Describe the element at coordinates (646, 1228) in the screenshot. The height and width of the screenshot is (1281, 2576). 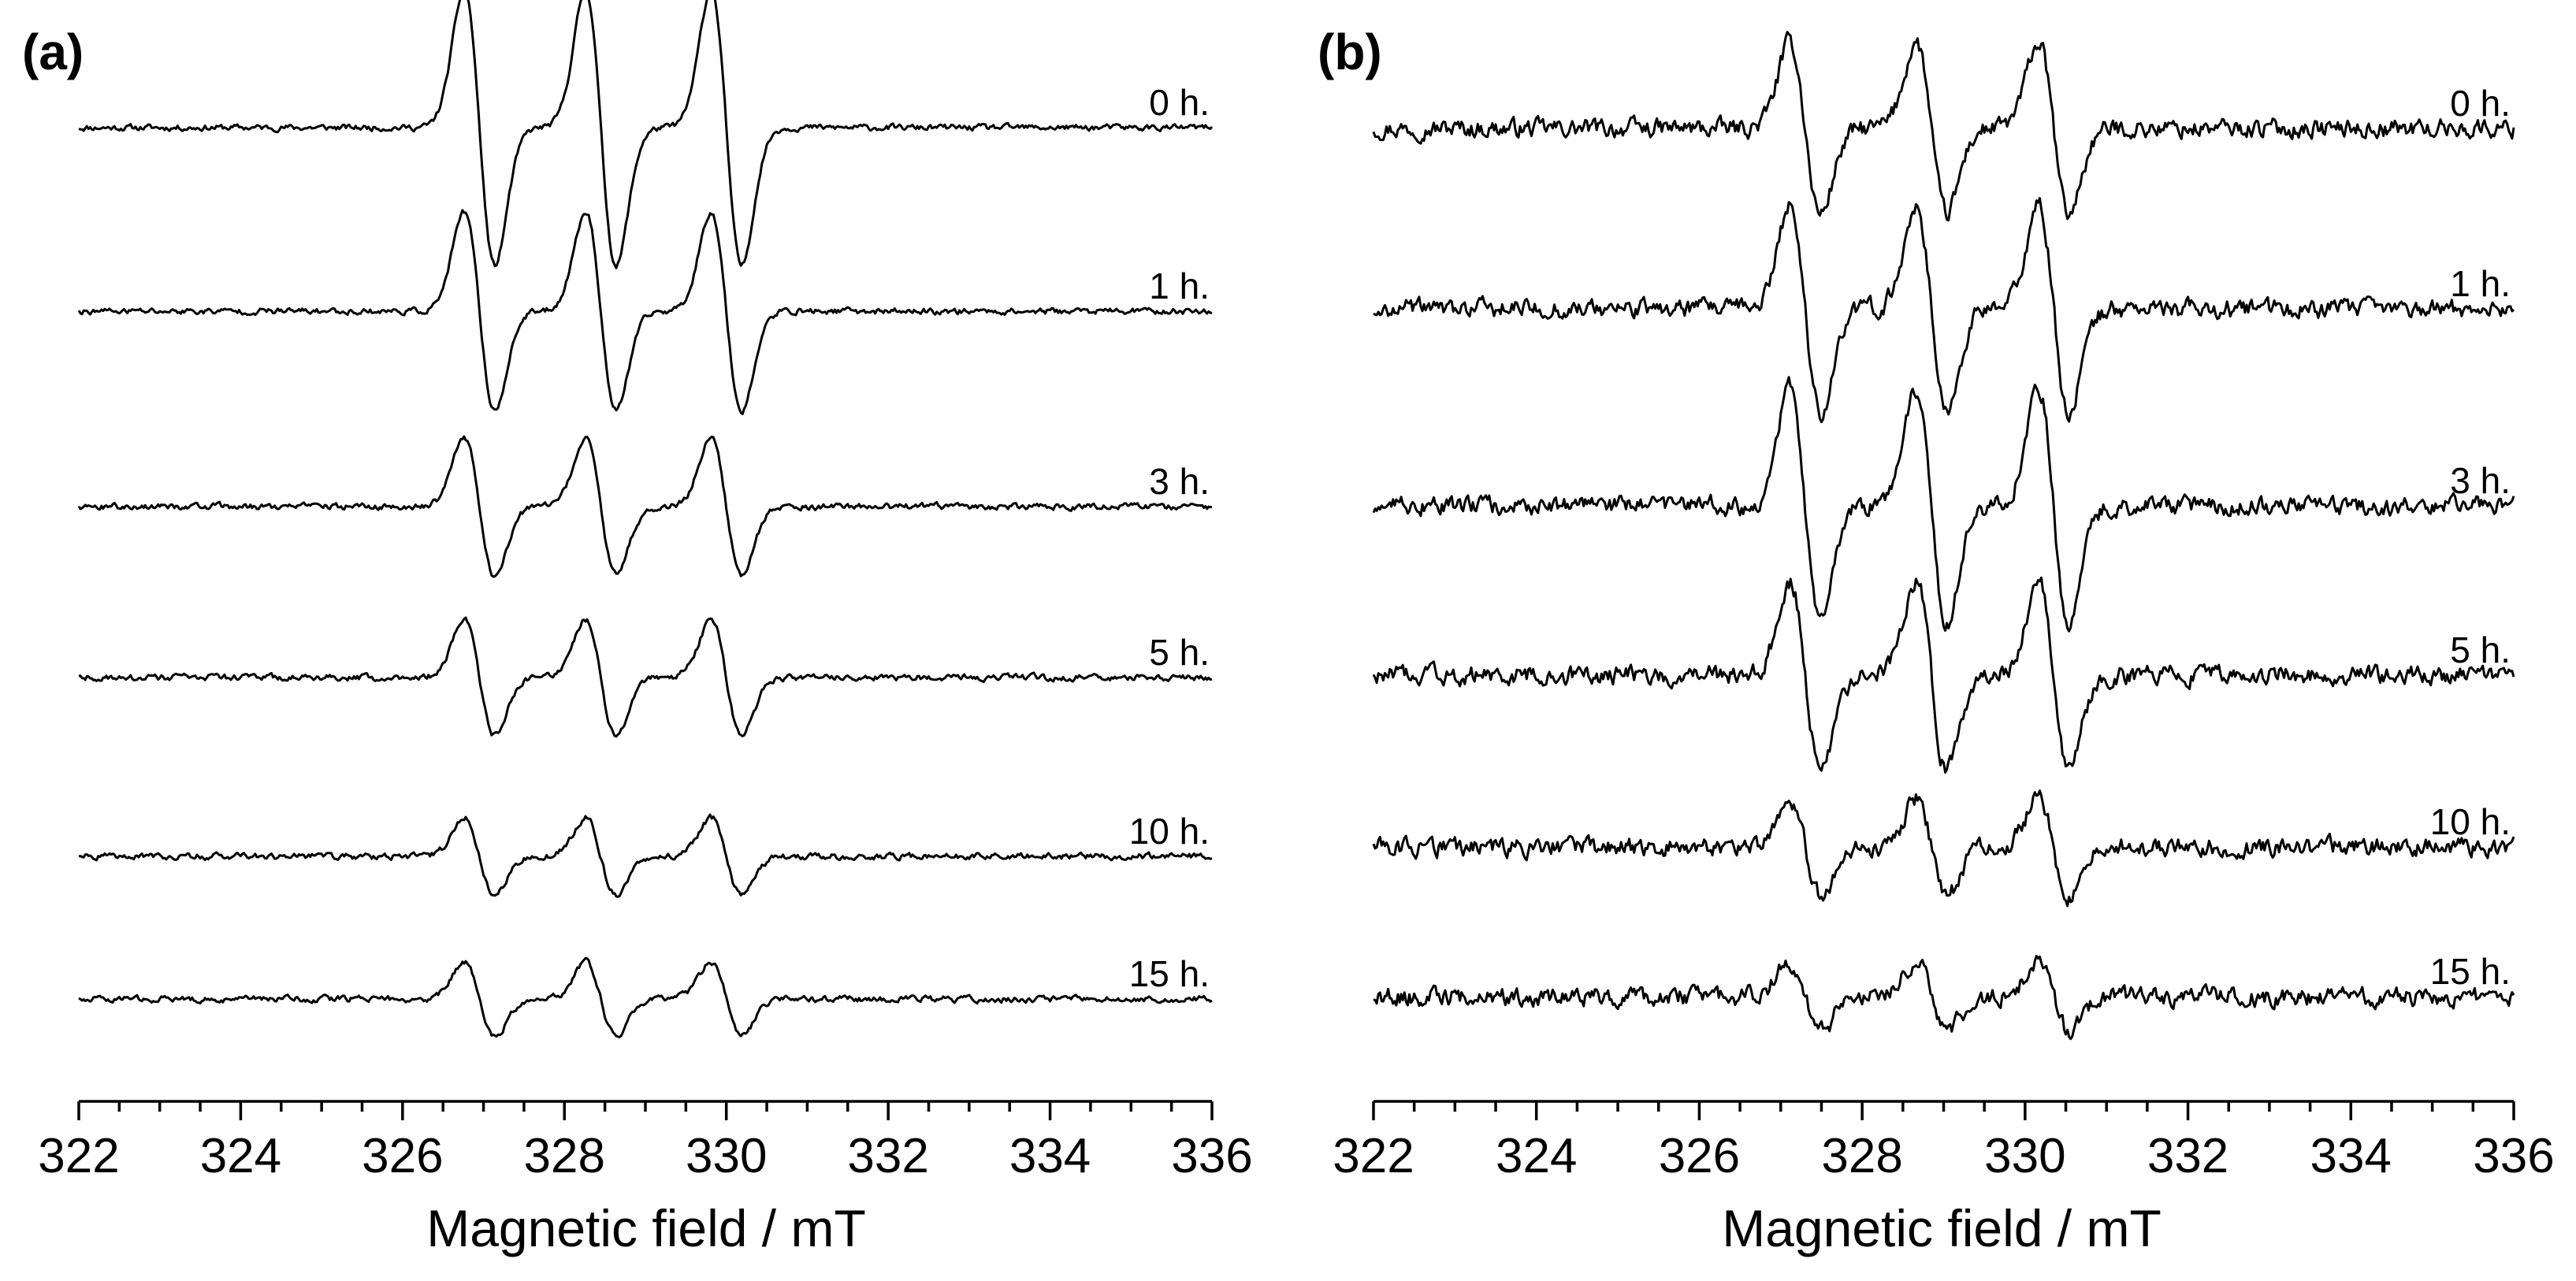
I see `panel-a-x-axis-title: Magnetic field / mT` at that location.